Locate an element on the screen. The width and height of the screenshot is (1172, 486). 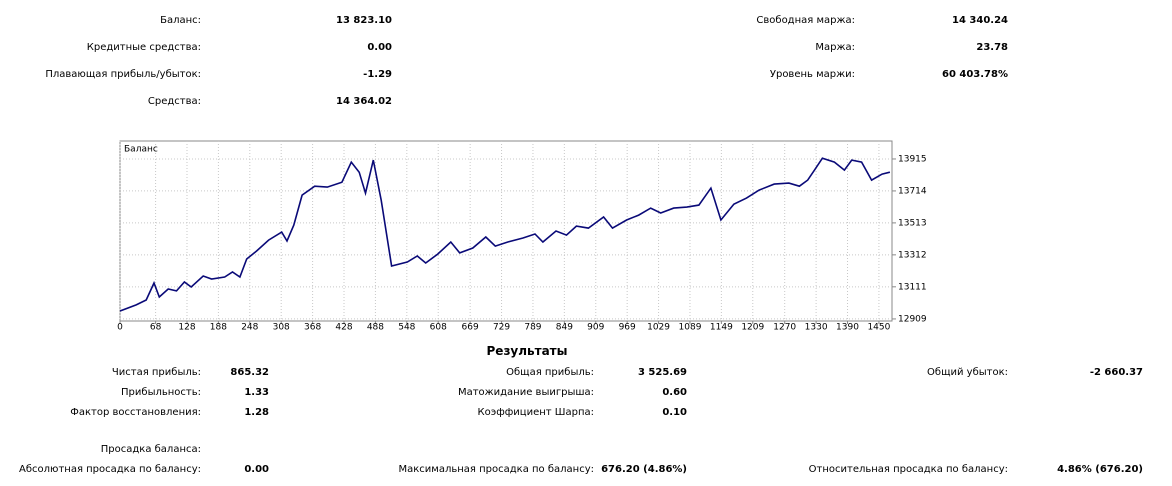
summary-label: Уровень маржи: is located at coordinates (812, 74).